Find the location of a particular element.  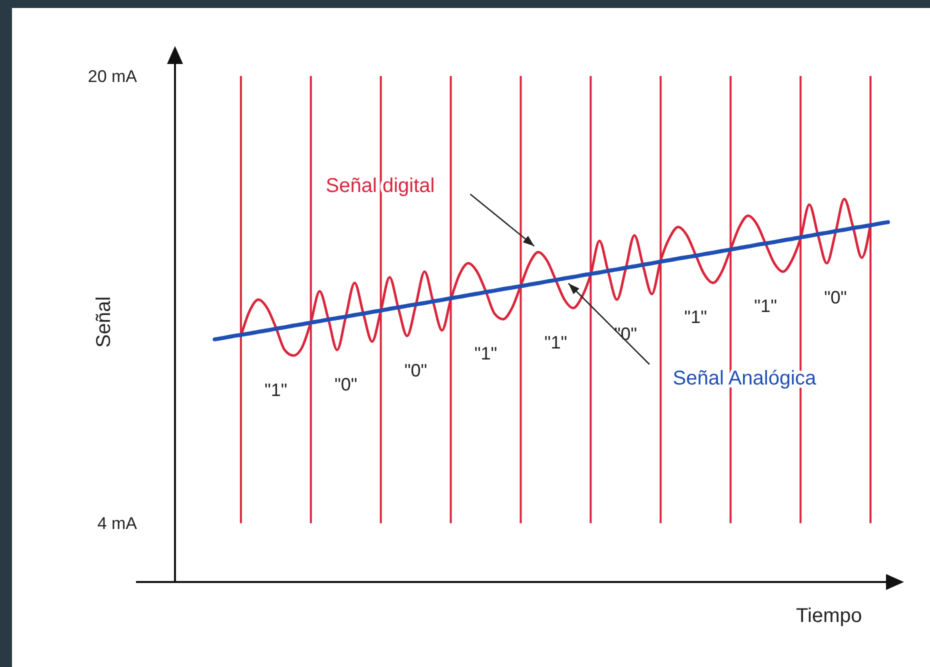

y-tick-label: 20 mA is located at coordinates (113, 76).